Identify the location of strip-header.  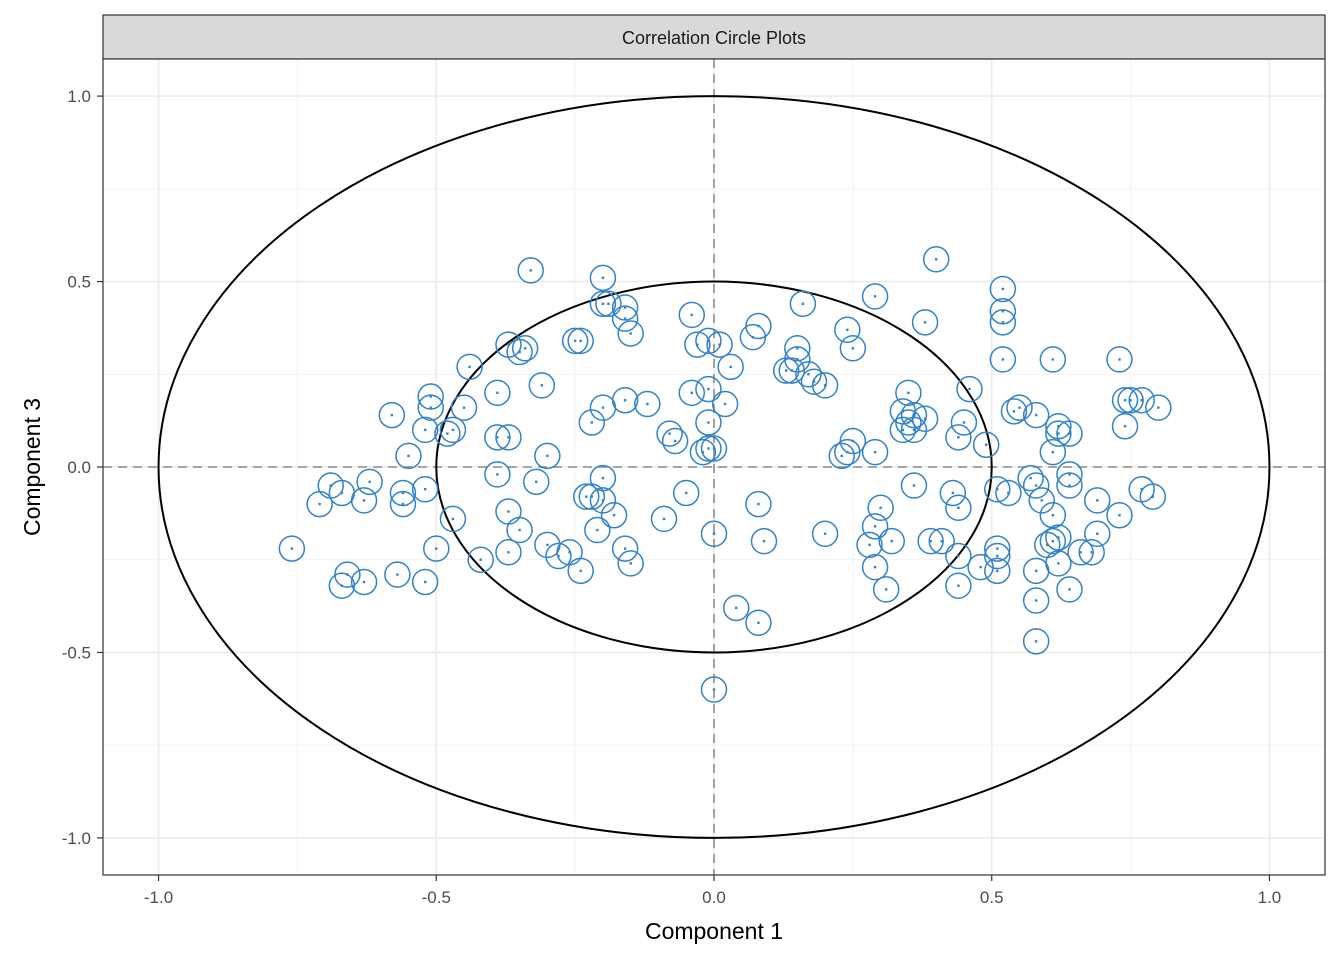
(714, 37).